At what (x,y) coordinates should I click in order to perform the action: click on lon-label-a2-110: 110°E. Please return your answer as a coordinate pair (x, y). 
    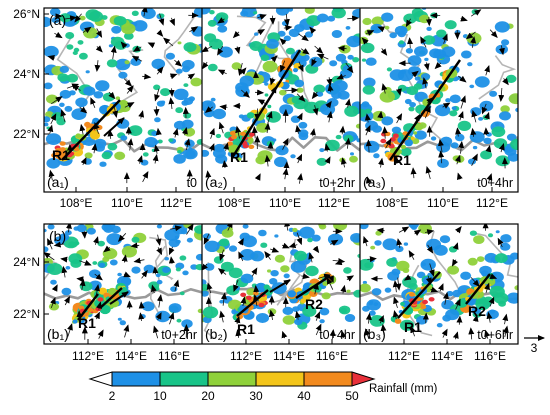
    Looking at the image, I should click on (285, 203).